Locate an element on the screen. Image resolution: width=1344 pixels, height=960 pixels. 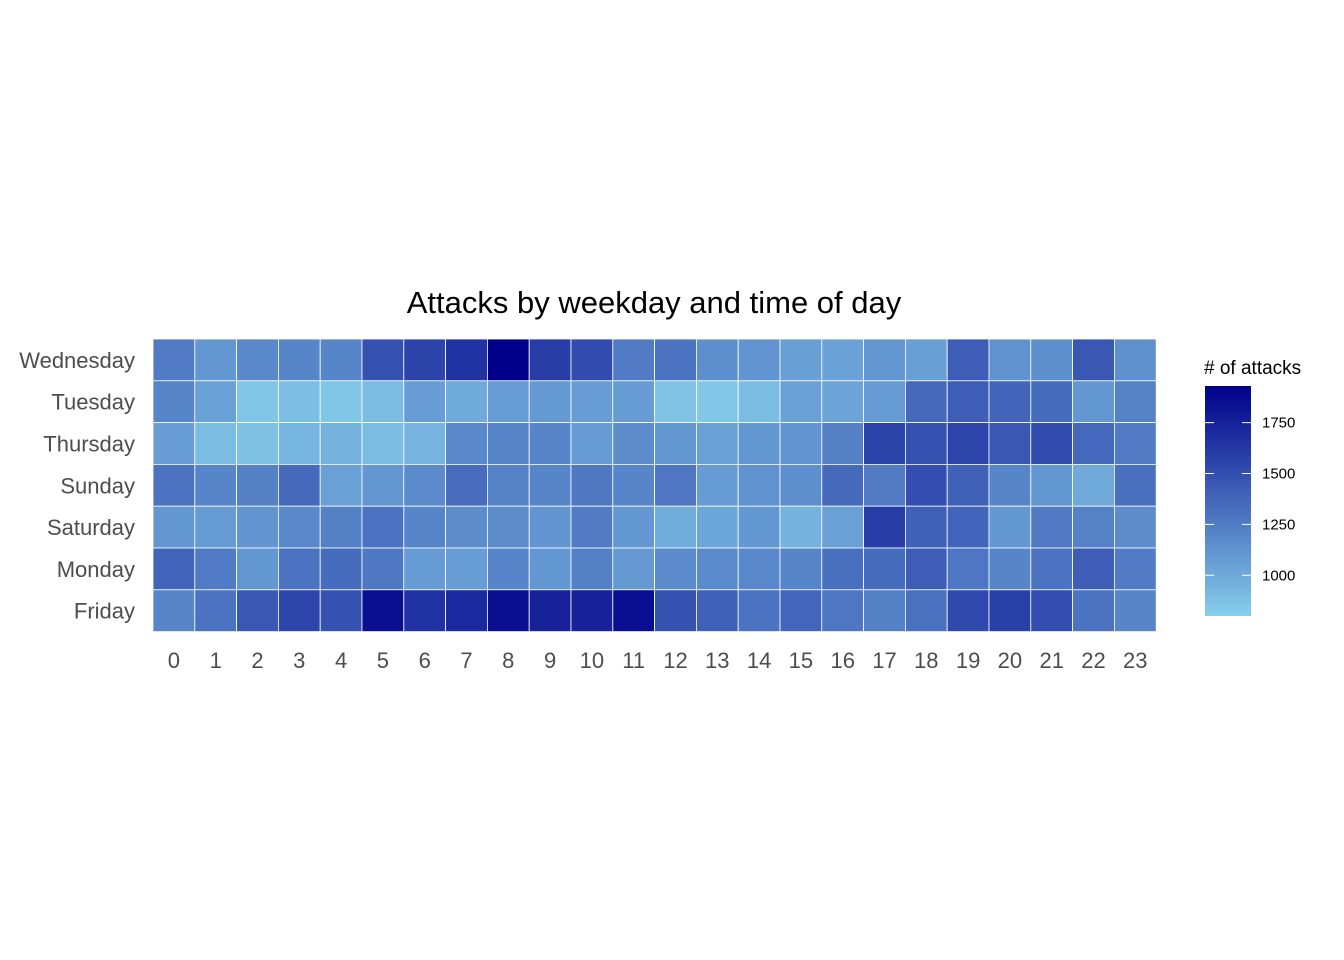
x-tick-label: 11 is located at coordinates (633, 660).